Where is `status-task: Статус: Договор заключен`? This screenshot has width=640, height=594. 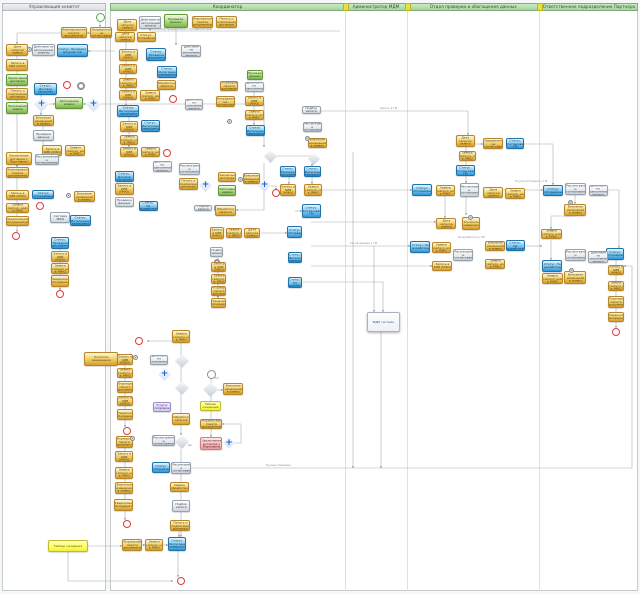
status-task: Статус: Договор заключен is located at coordinates (45, 89).